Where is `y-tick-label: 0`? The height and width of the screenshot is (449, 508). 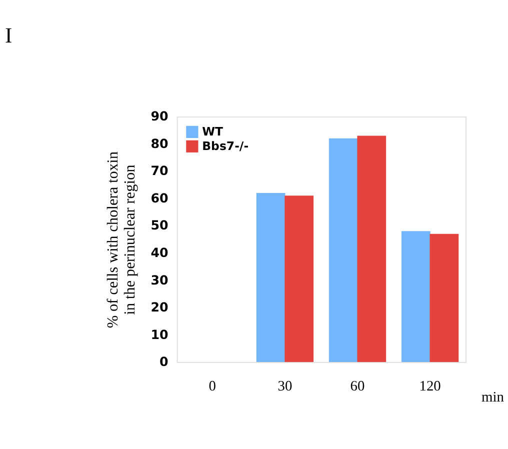
y-tick-label: 0 is located at coordinates (163, 362).